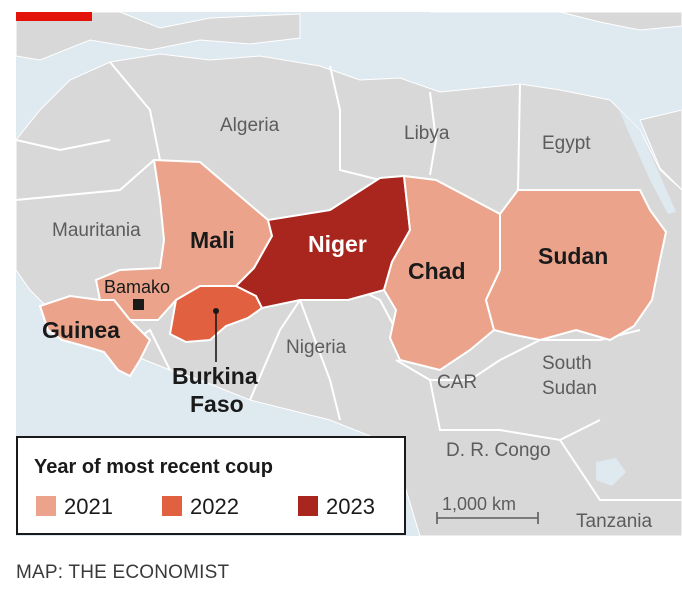  What do you see at coordinates (437, 271) in the screenshot?
I see `label-chad: Chad` at bounding box center [437, 271].